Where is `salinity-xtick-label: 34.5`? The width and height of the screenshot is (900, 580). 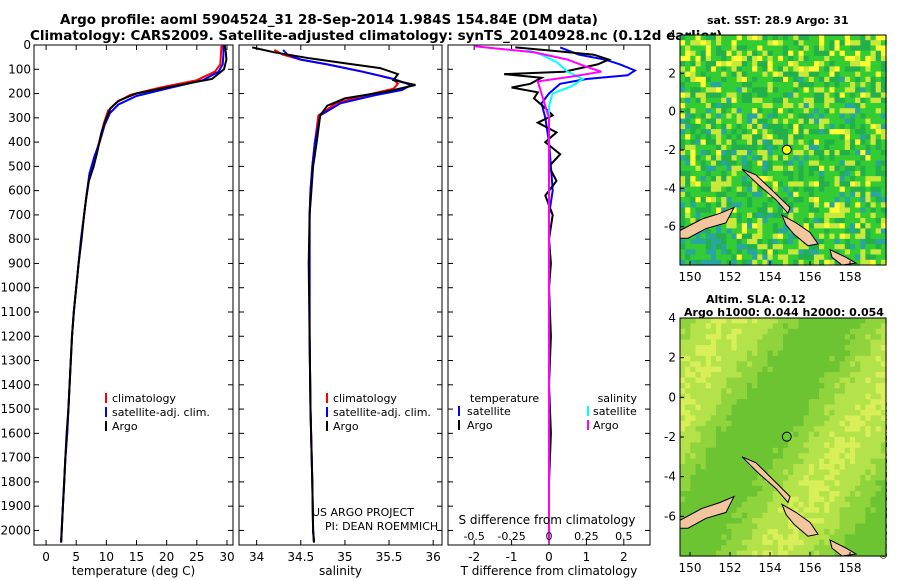
salinity-xtick-label: 34.5 is located at coordinates (300, 557).